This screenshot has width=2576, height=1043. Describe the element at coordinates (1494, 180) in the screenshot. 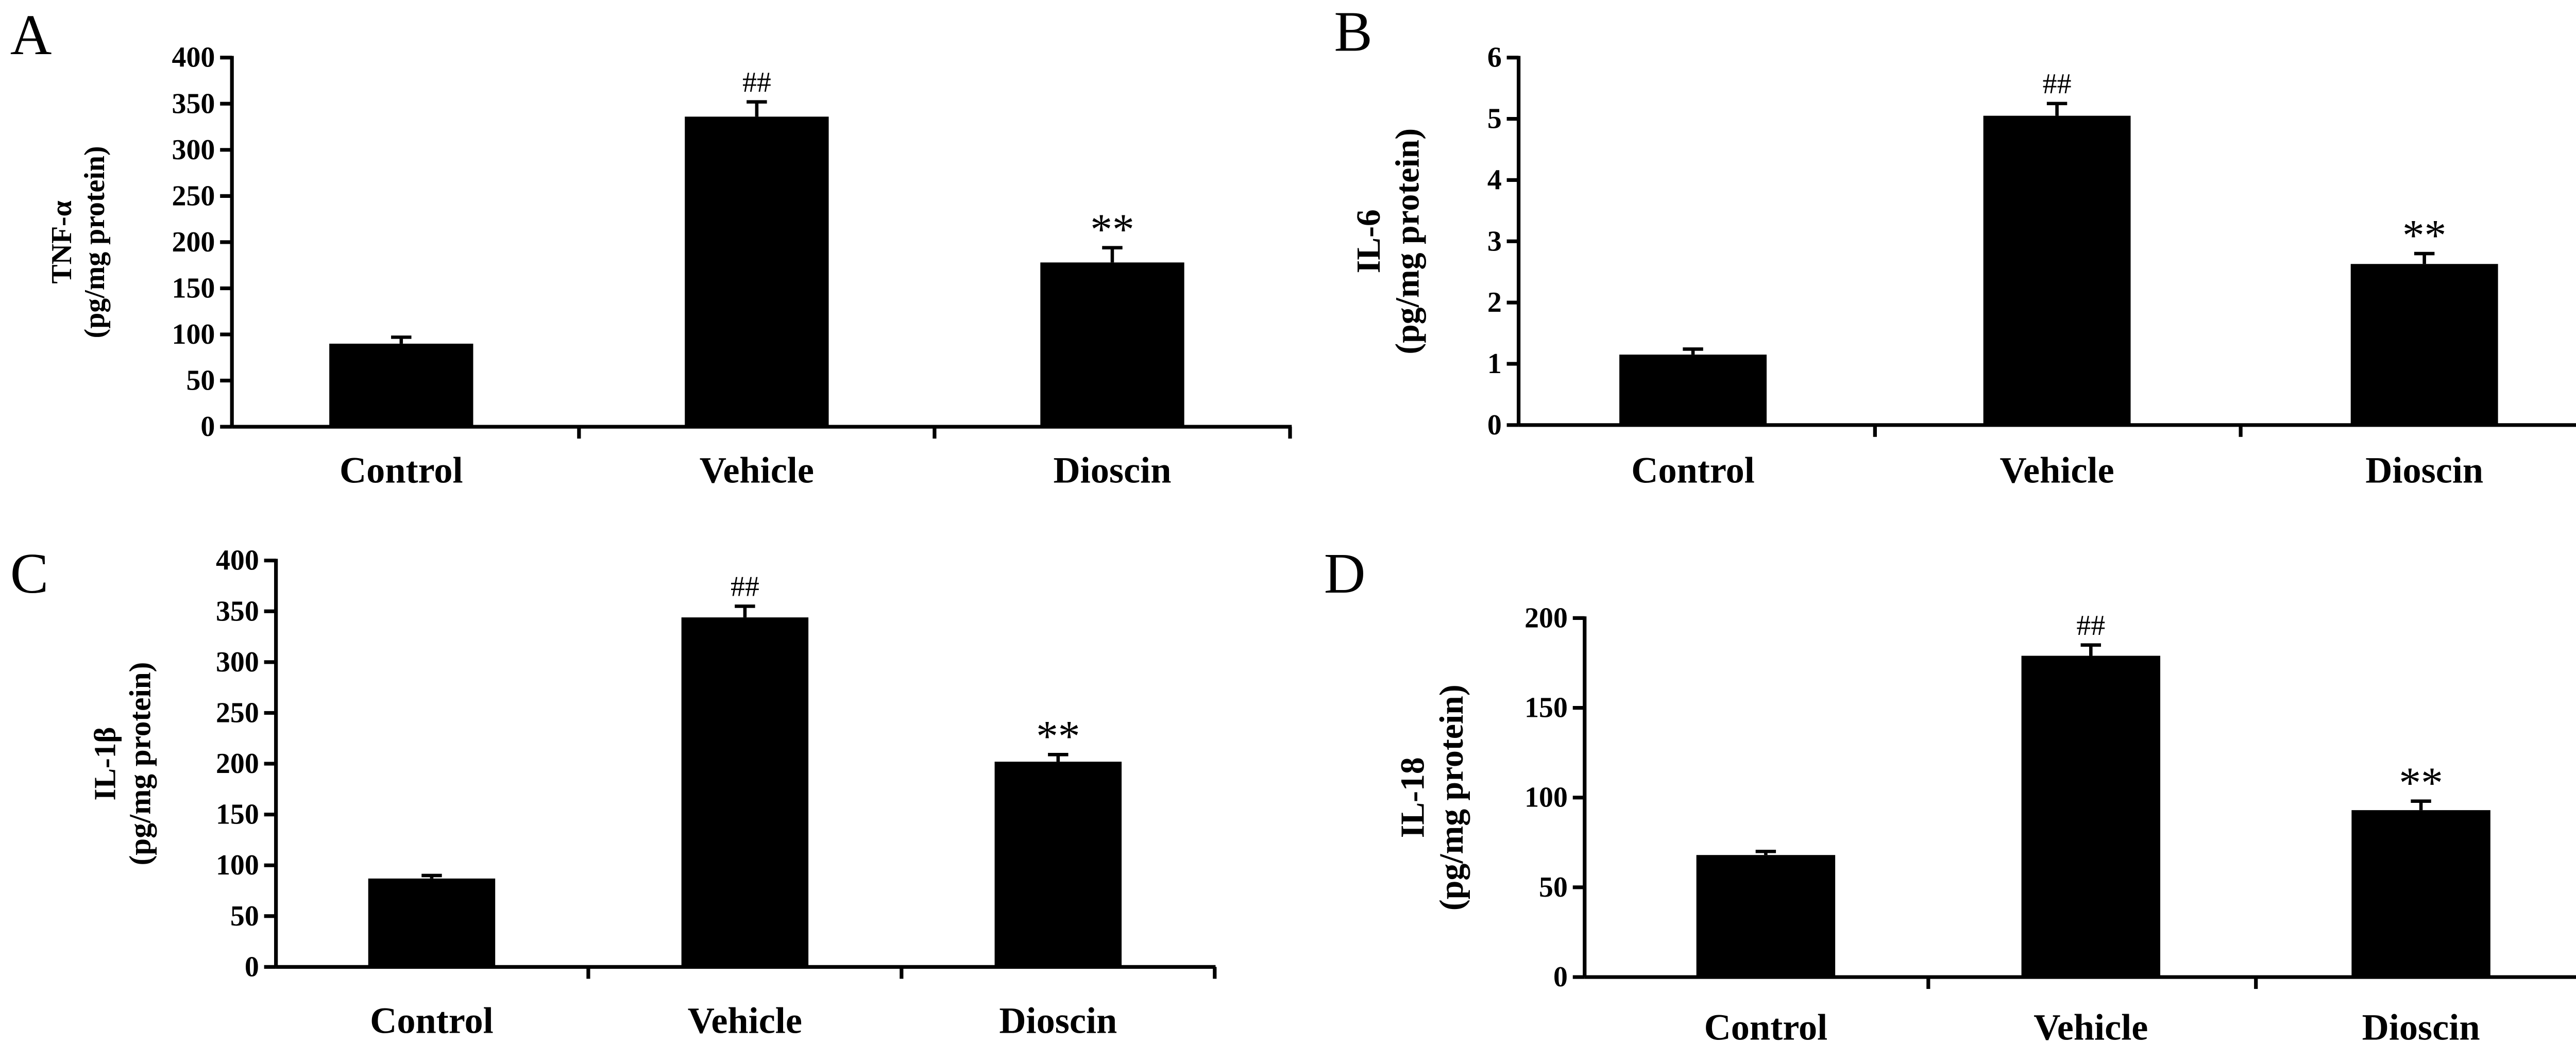

I see `y-tick-label: 4` at that location.